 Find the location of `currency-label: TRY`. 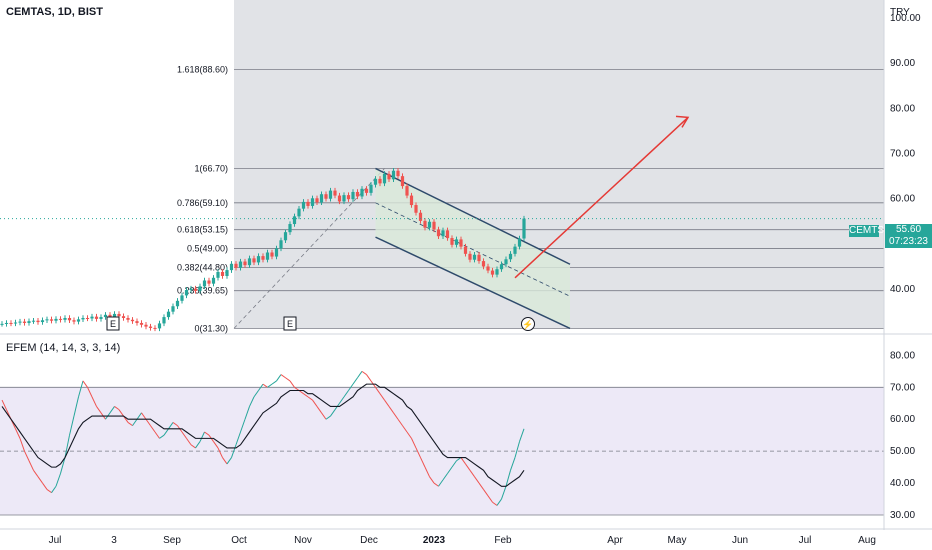

currency-label: TRY is located at coordinates (900, 12).